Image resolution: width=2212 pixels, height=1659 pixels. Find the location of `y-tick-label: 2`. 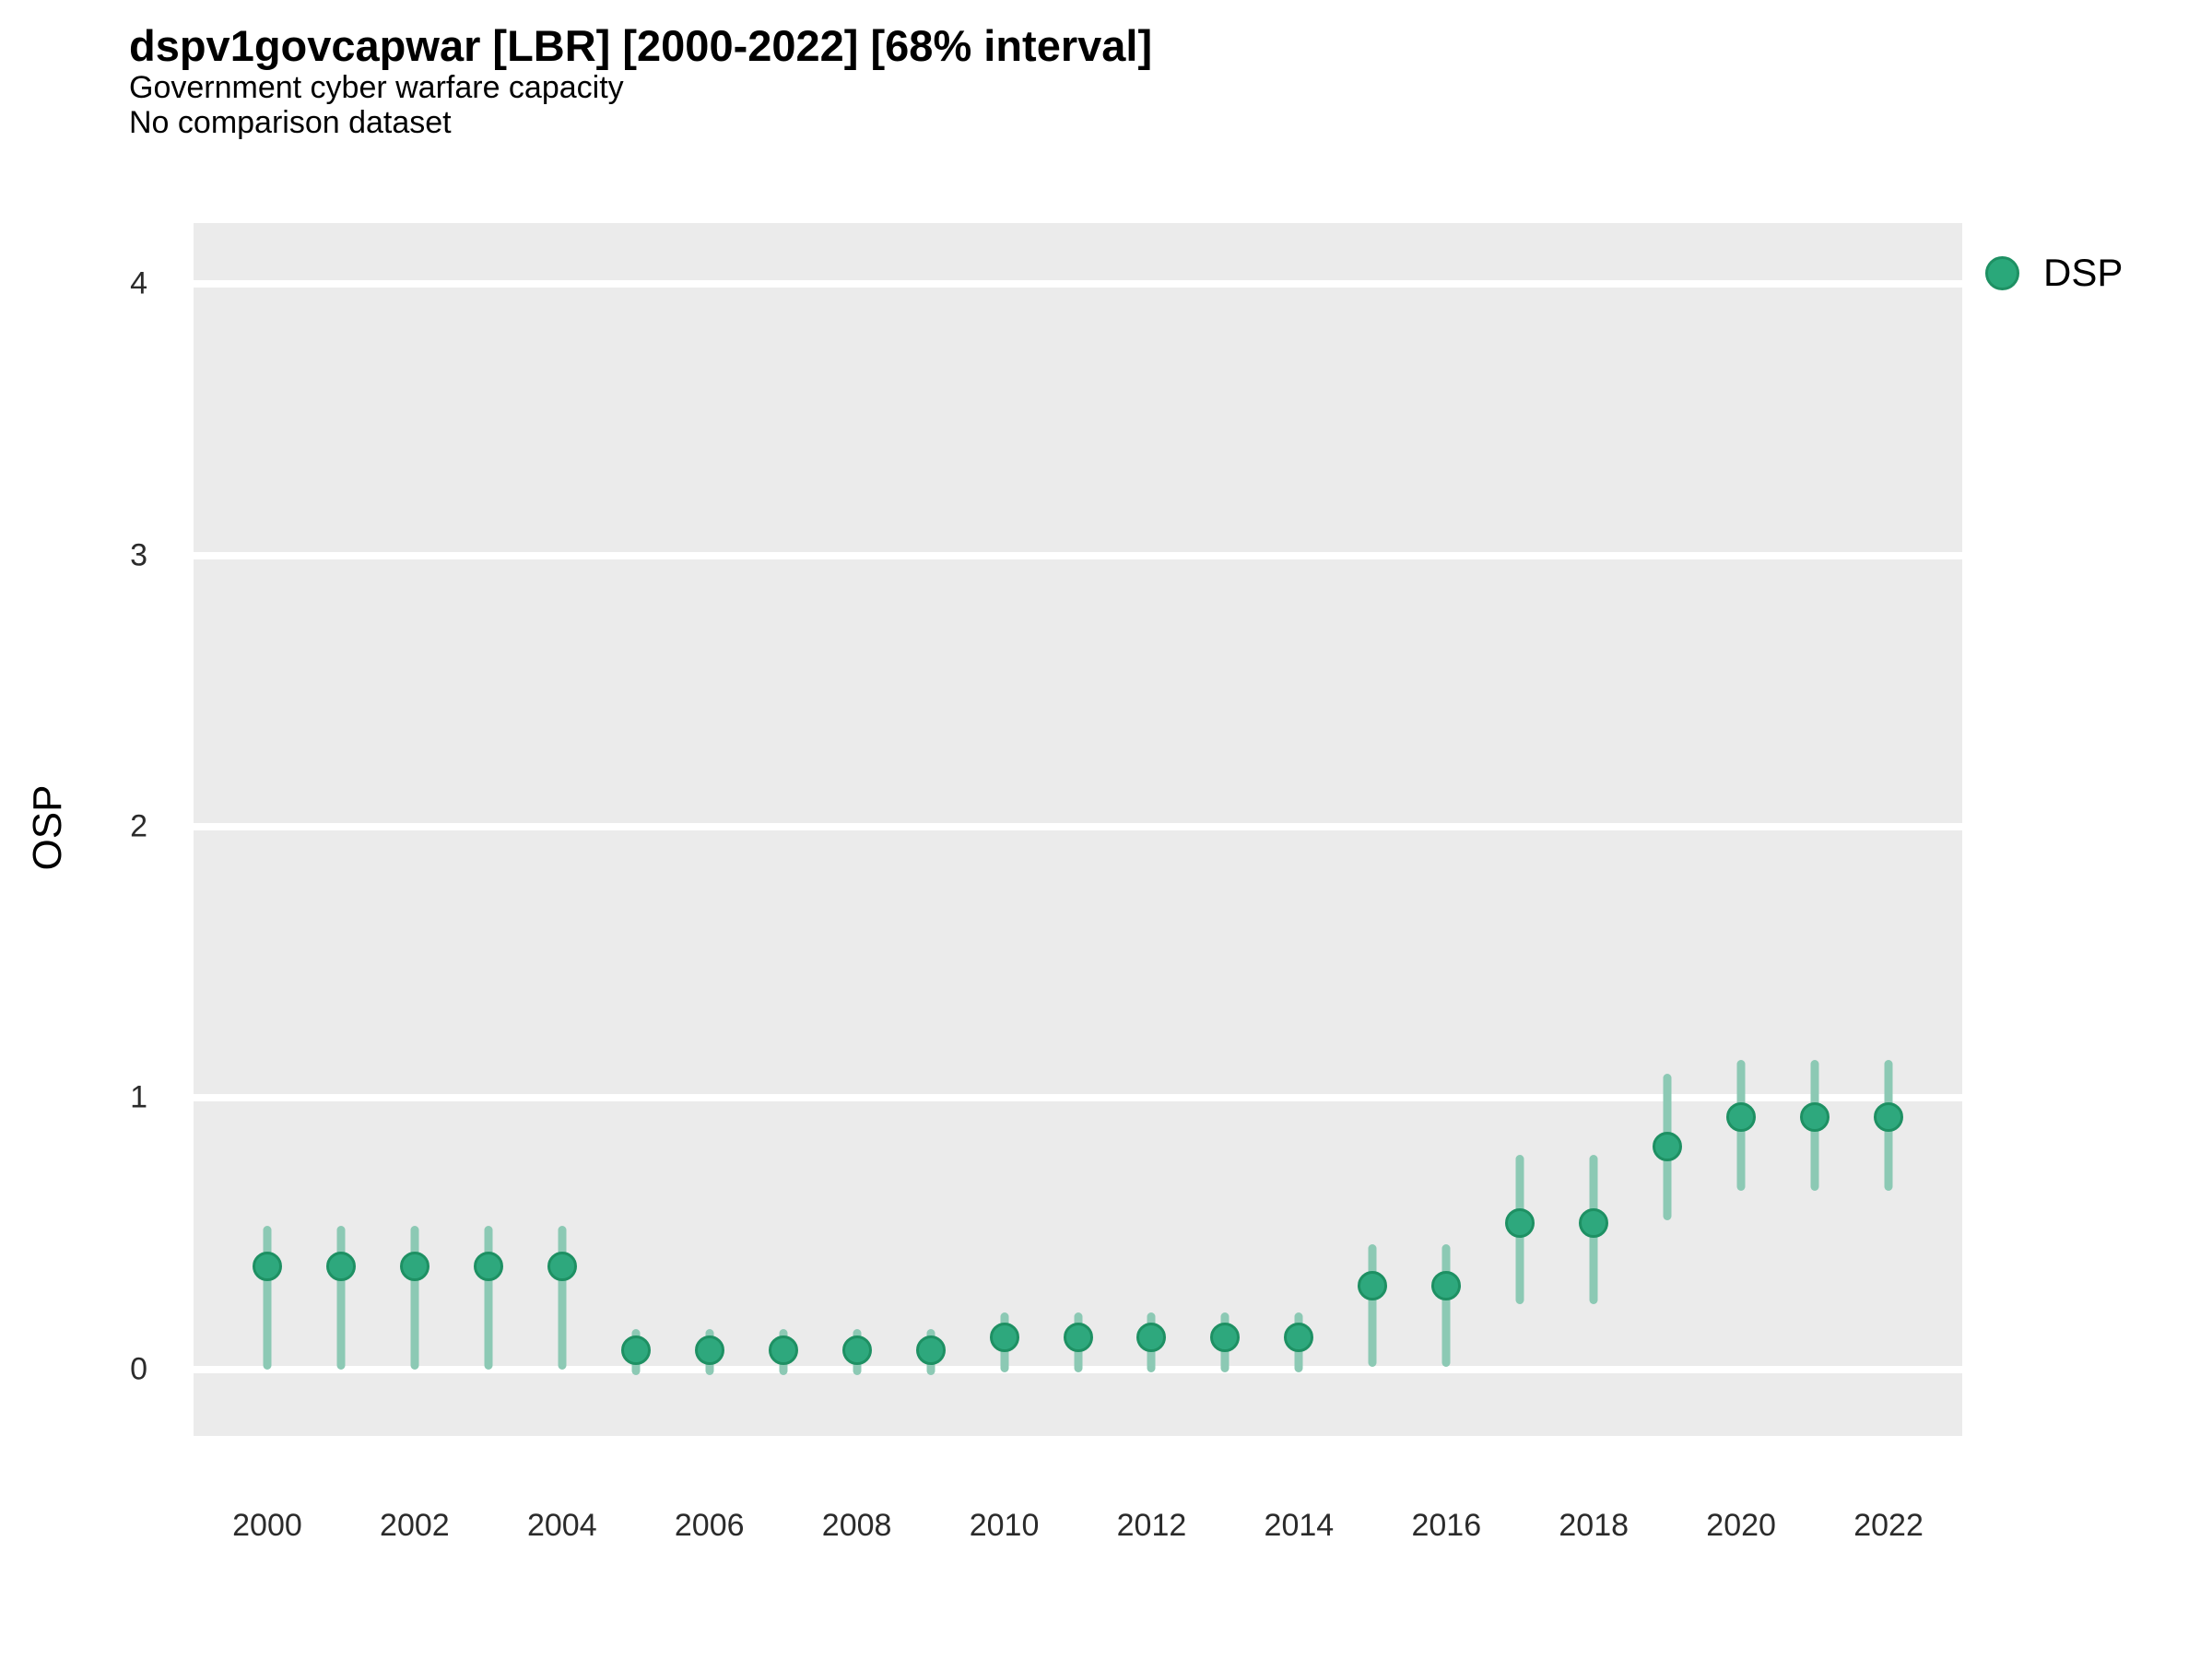

y-tick-label: 2 is located at coordinates (138, 826).